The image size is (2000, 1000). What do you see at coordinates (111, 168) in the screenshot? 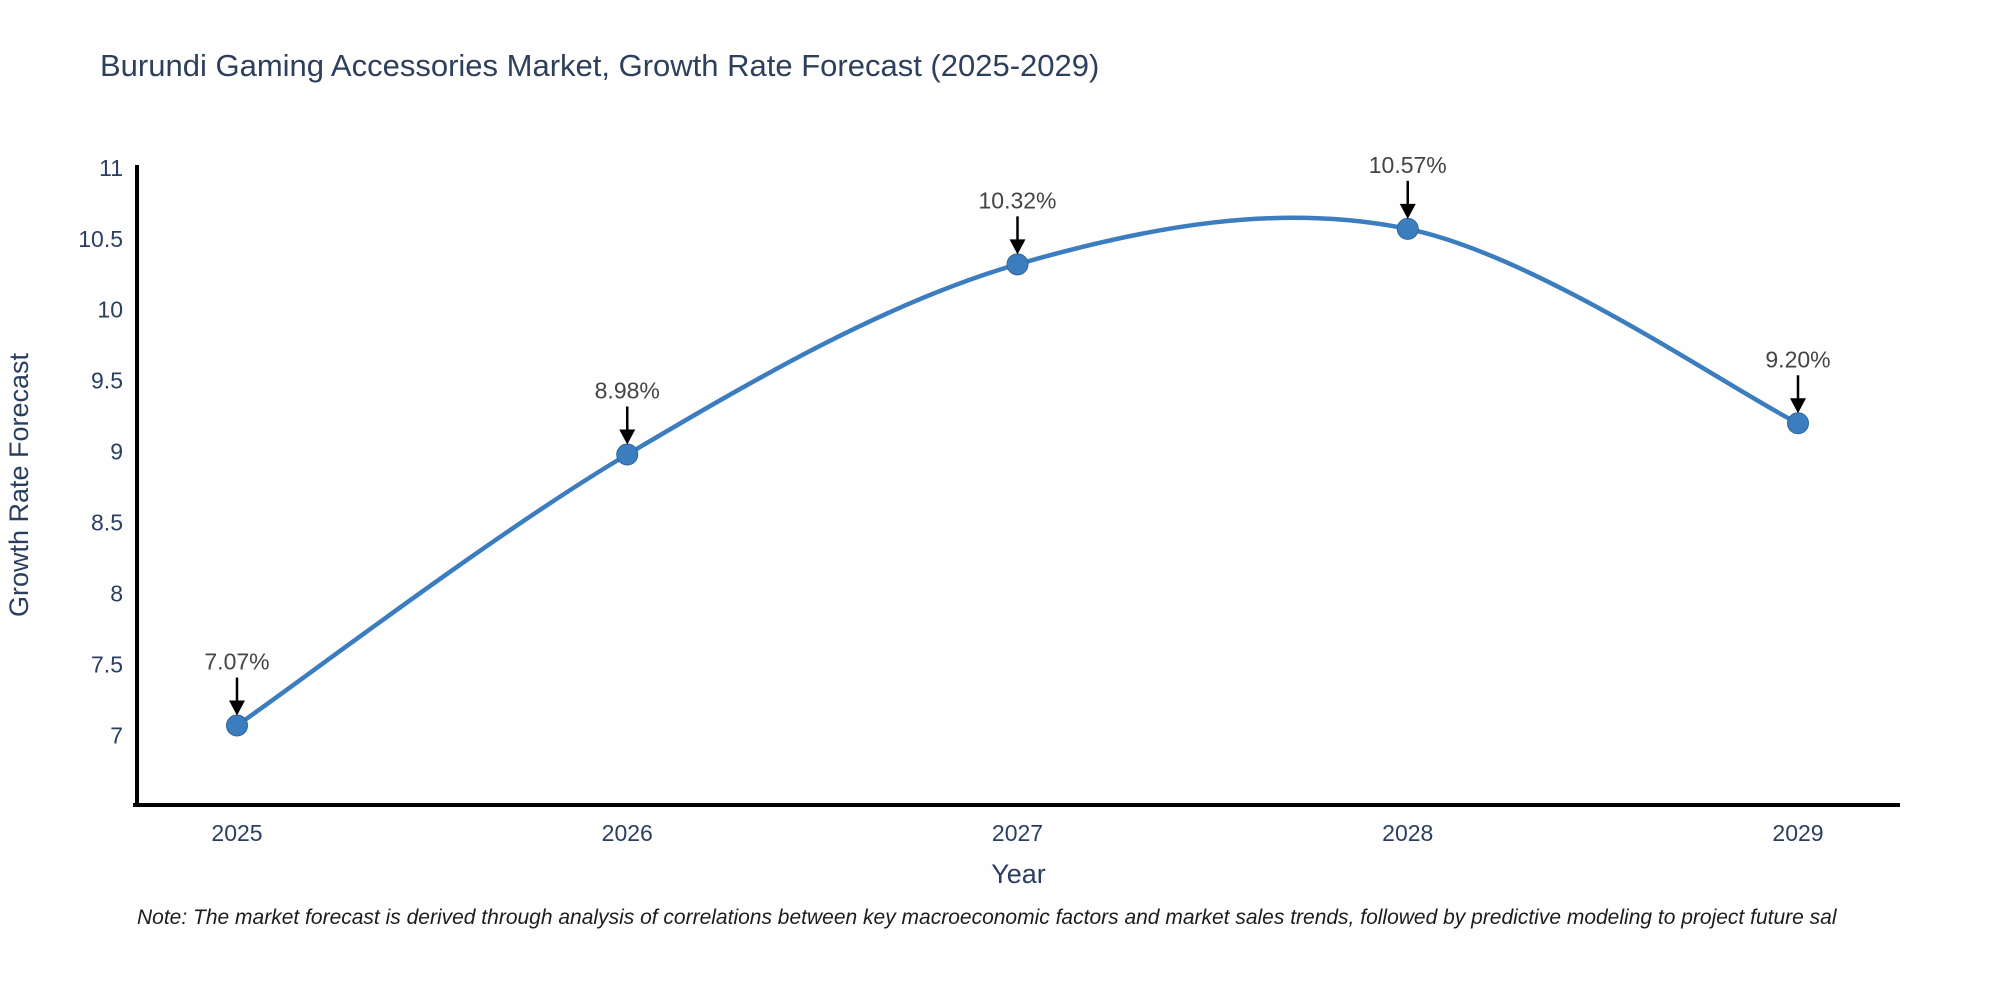
I see `y-tick-label: 11` at bounding box center [111, 168].